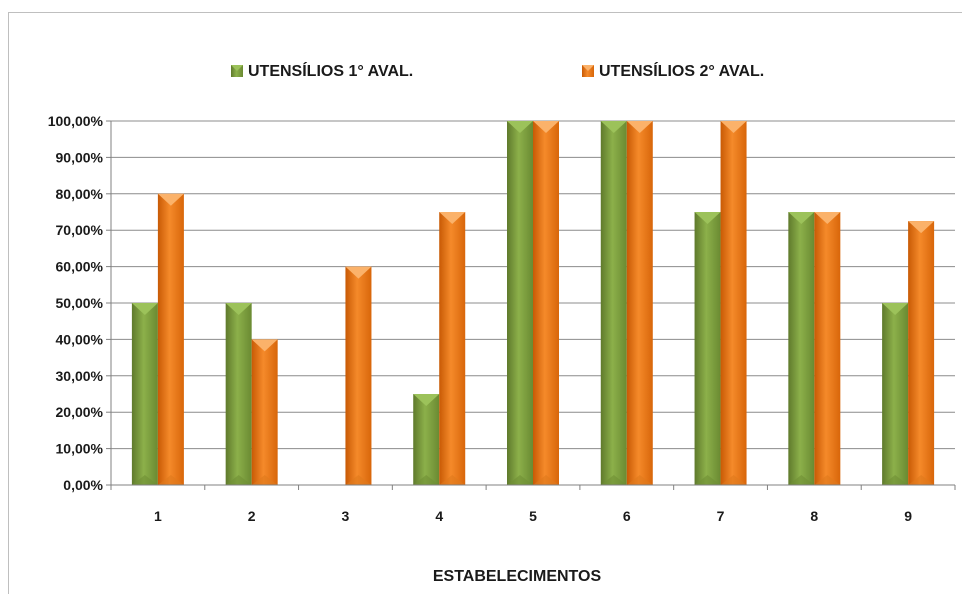 The width and height of the screenshot is (963, 595). I want to click on y-tick-label: 70,00%, so click(80, 230).